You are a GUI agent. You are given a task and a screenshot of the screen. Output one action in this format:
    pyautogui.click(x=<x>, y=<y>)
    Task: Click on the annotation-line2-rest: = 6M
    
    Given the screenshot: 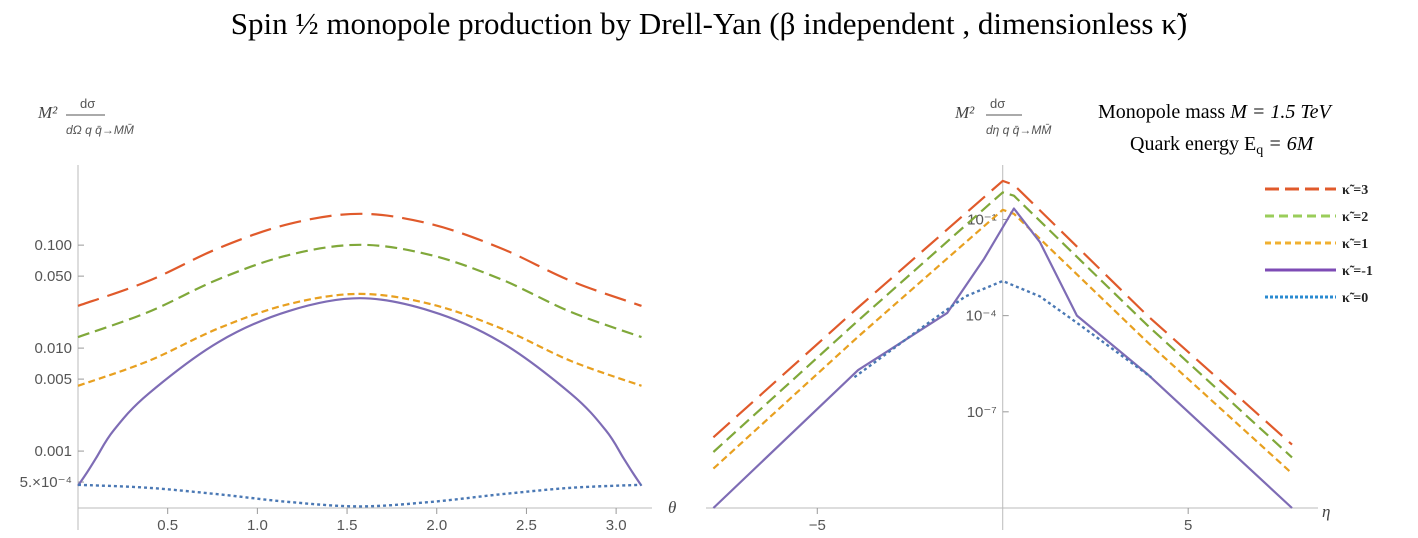 What is the action you would take?
    pyautogui.click(x=1288, y=144)
    